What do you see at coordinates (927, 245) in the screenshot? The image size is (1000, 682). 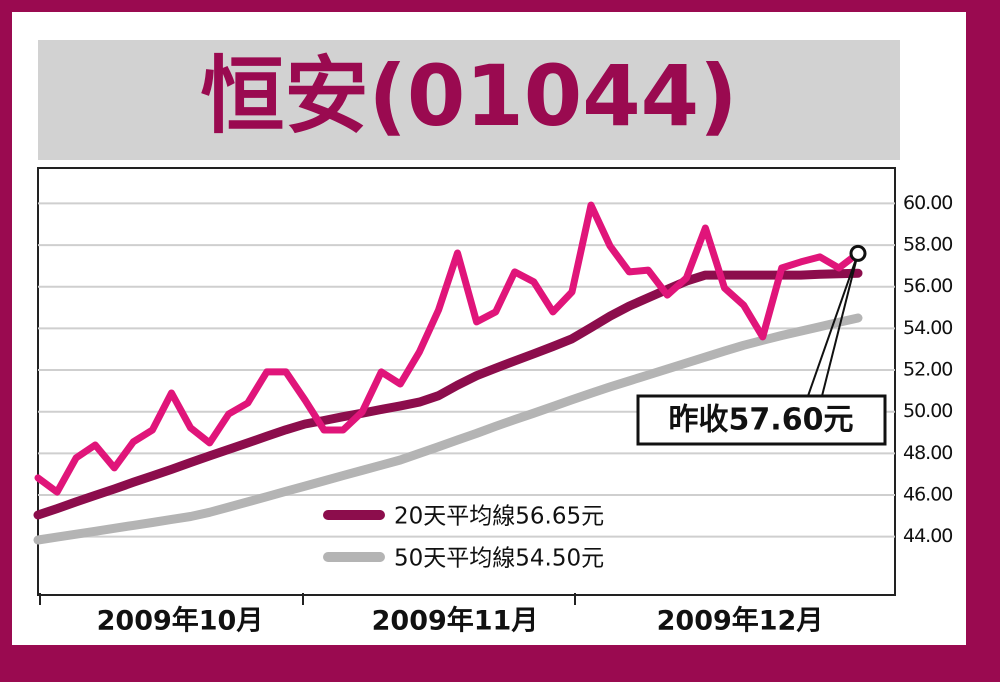 I see `y-tick-label: 58.00` at bounding box center [927, 245].